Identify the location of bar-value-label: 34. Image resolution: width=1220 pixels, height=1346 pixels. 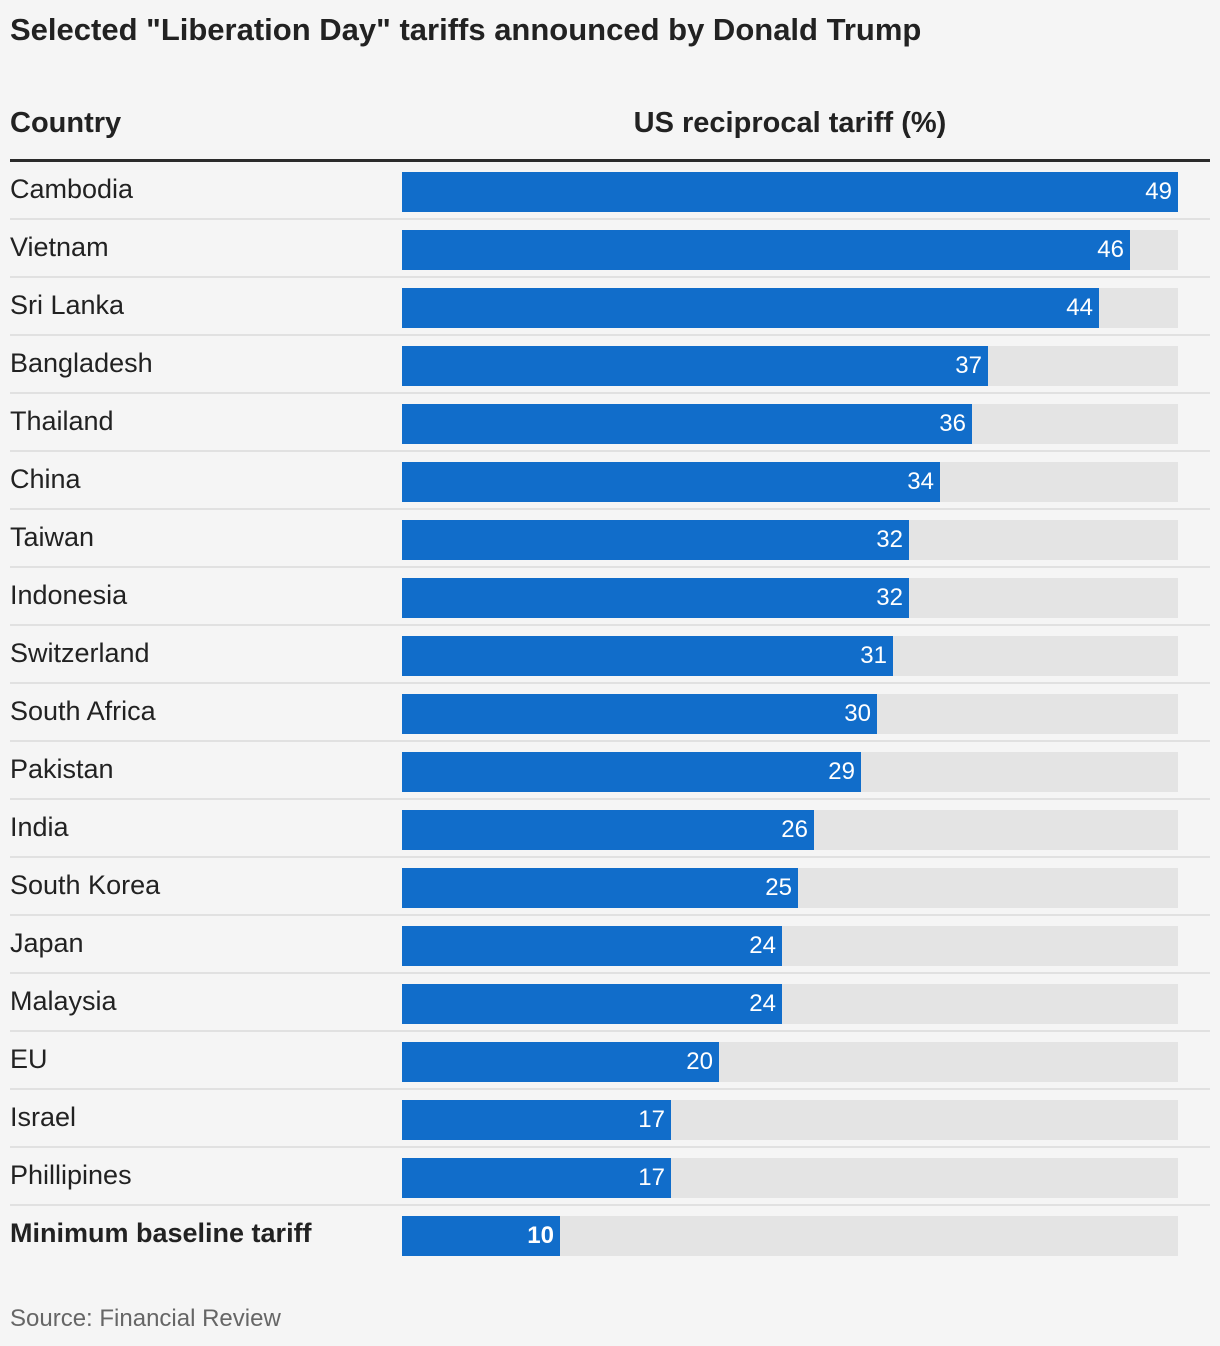
(920, 481).